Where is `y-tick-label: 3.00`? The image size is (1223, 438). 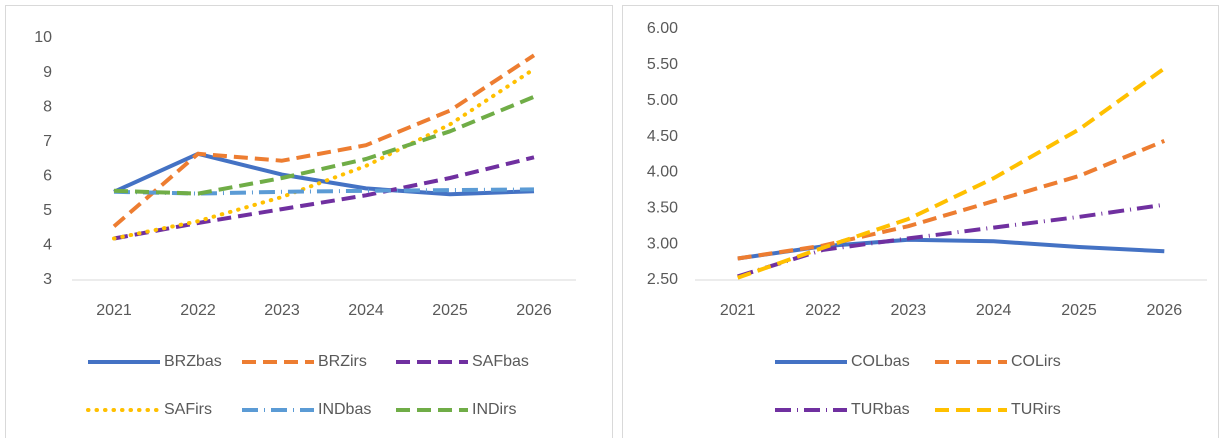
y-tick-label: 3.00 is located at coordinates (662, 243).